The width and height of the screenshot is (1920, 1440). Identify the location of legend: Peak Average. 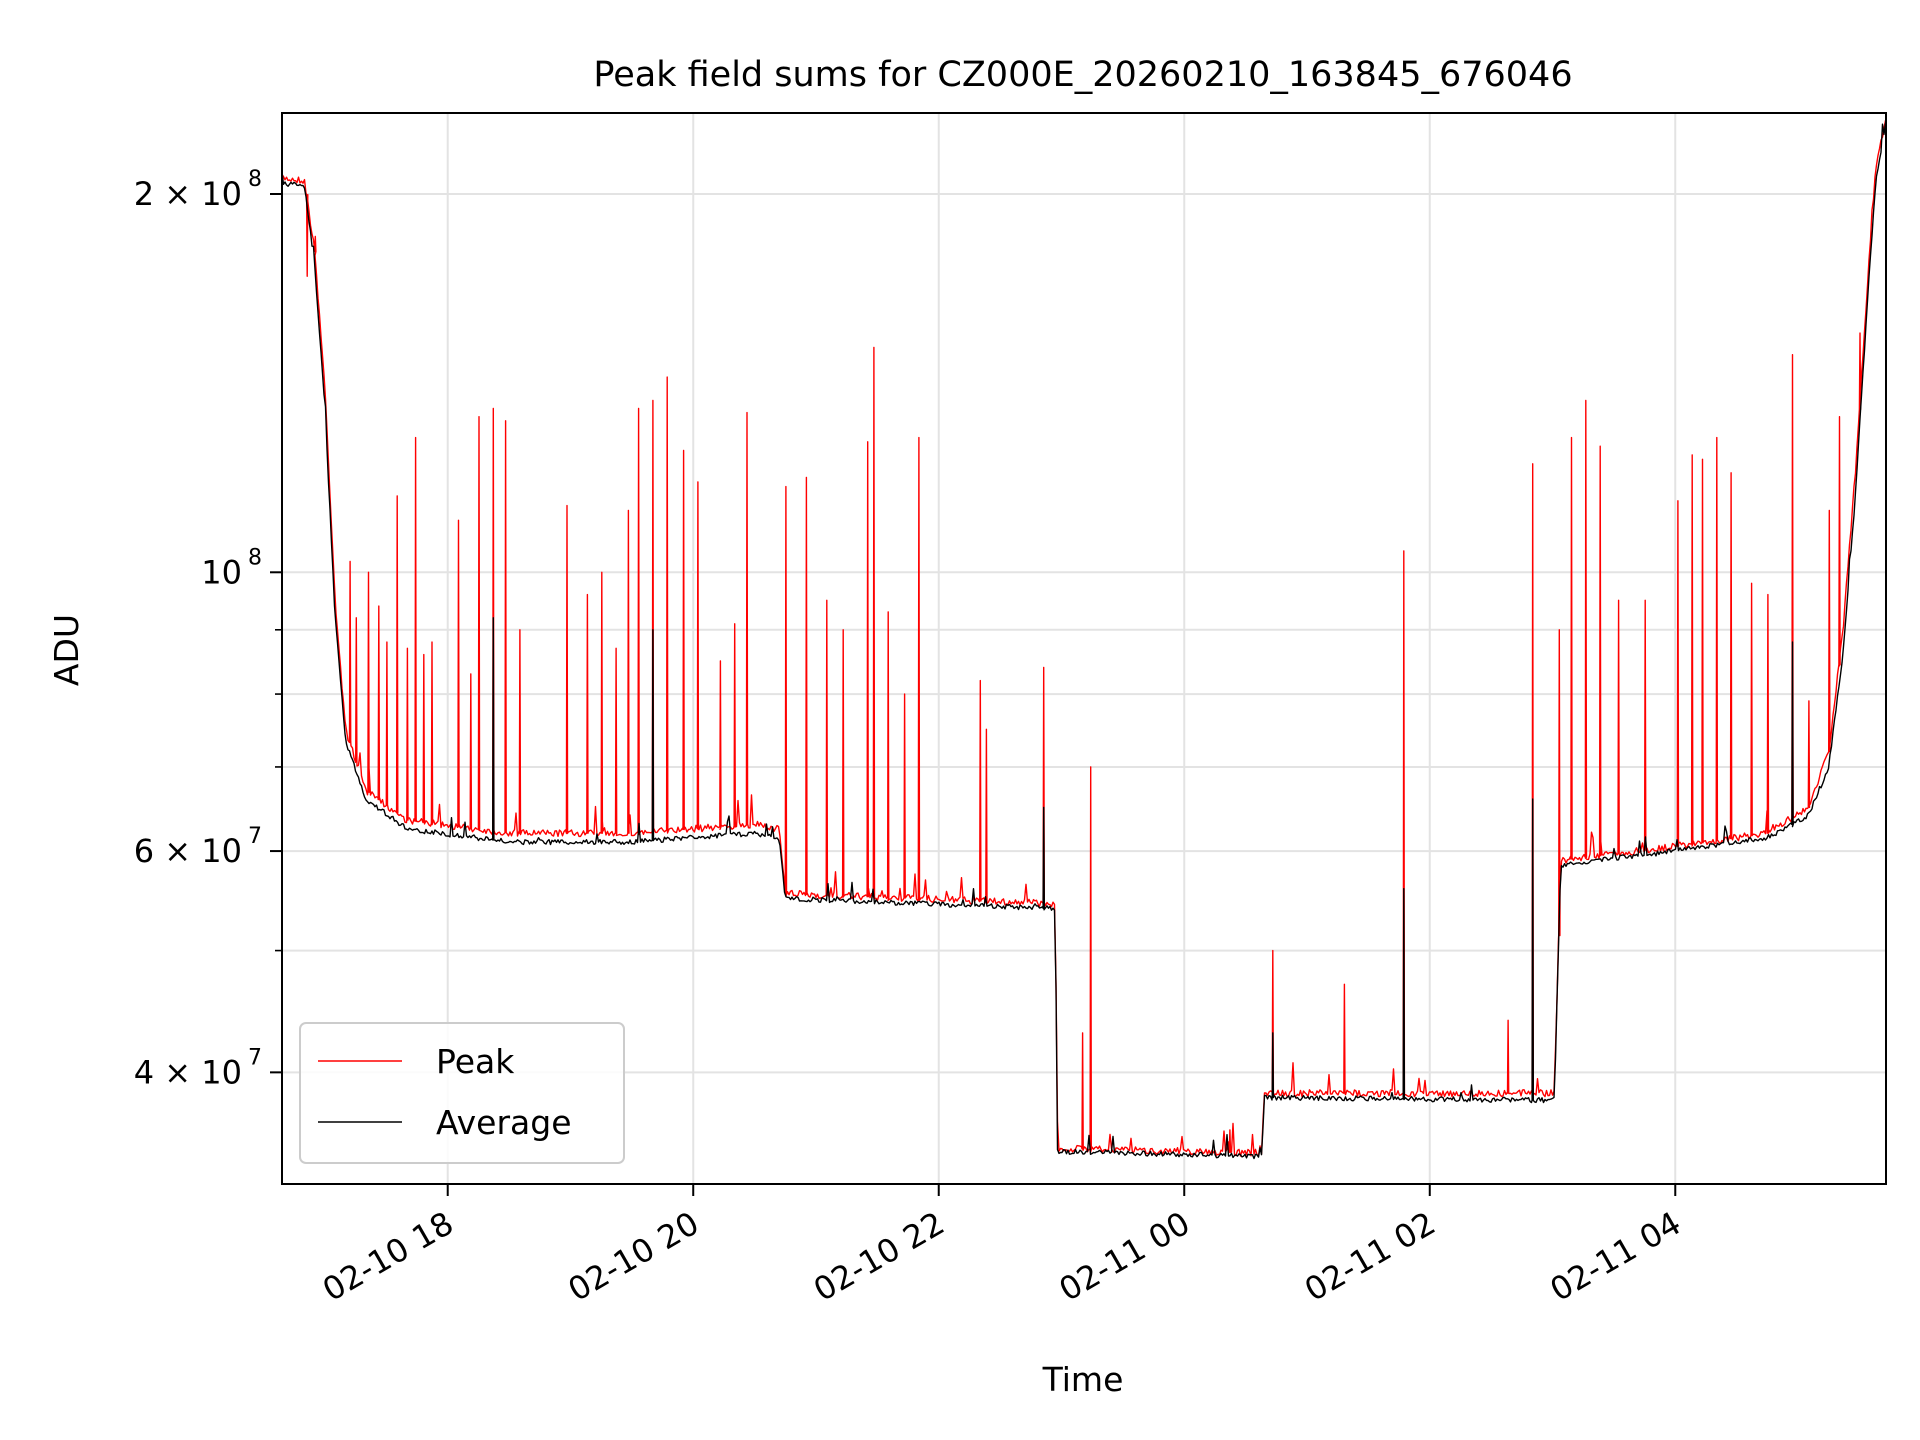
(462, 1093).